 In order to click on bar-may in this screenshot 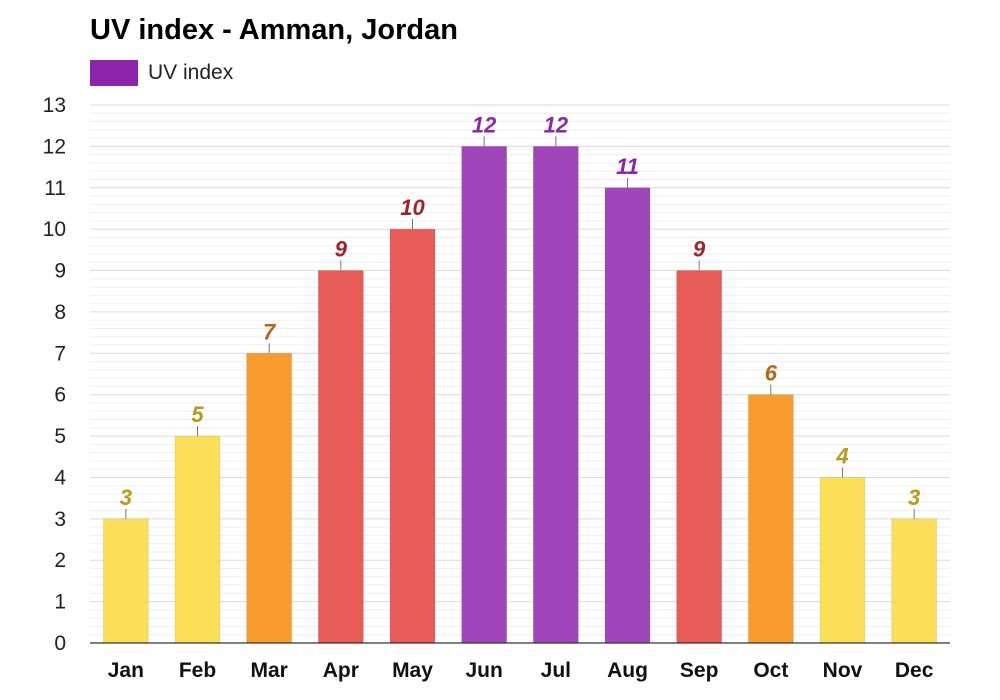, I will do `click(412, 436)`.